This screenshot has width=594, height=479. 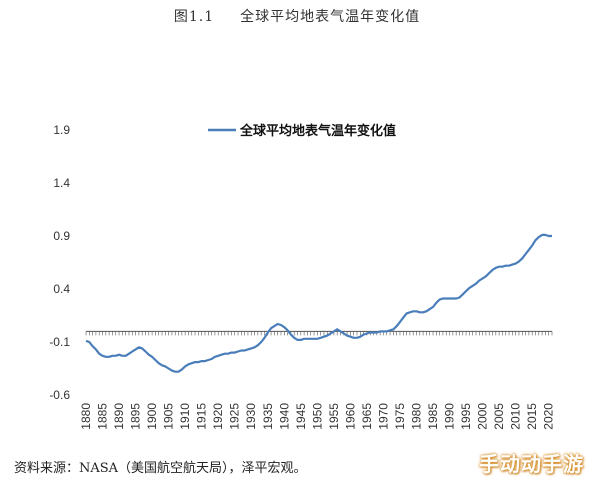 What do you see at coordinates (61, 183) in the screenshot?
I see `y-tick-label: 1.4` at bounding box center [61, 183].